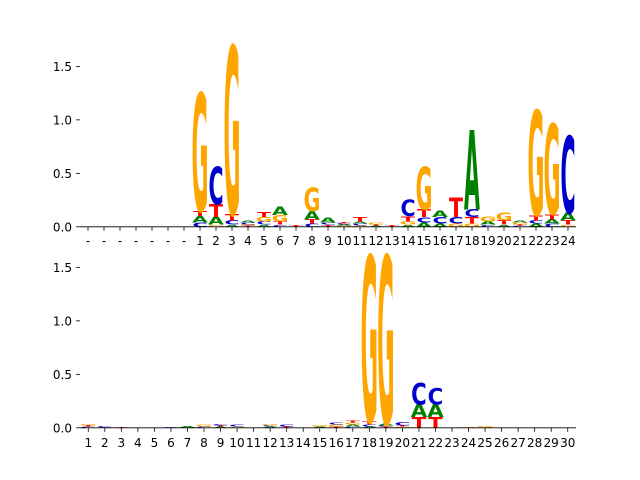  Describe the element at coordinates (391, 241) in the screenshot. I see `x-tick-label: 13` at that location.